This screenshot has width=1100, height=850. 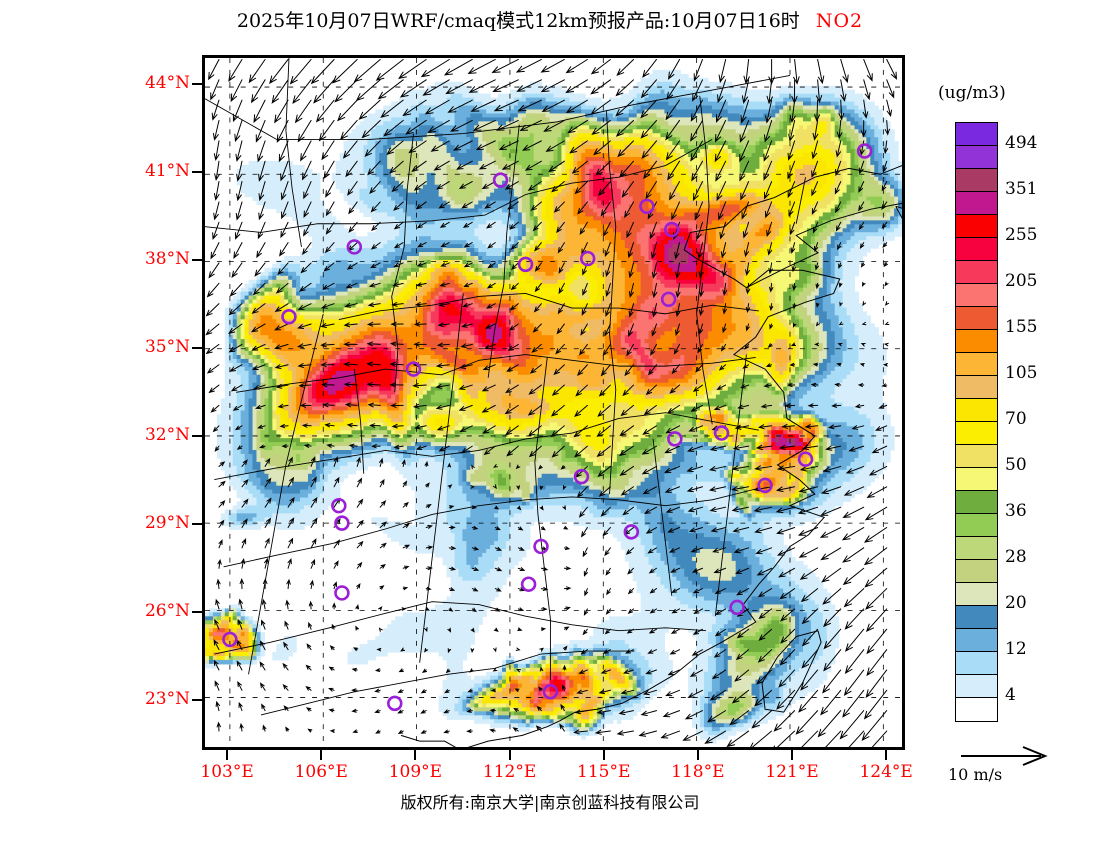 What do you see at coordinates (1021, 373) in the screenshot?
I see `colorbar-label: 105` at bounding box center [1021, 373].